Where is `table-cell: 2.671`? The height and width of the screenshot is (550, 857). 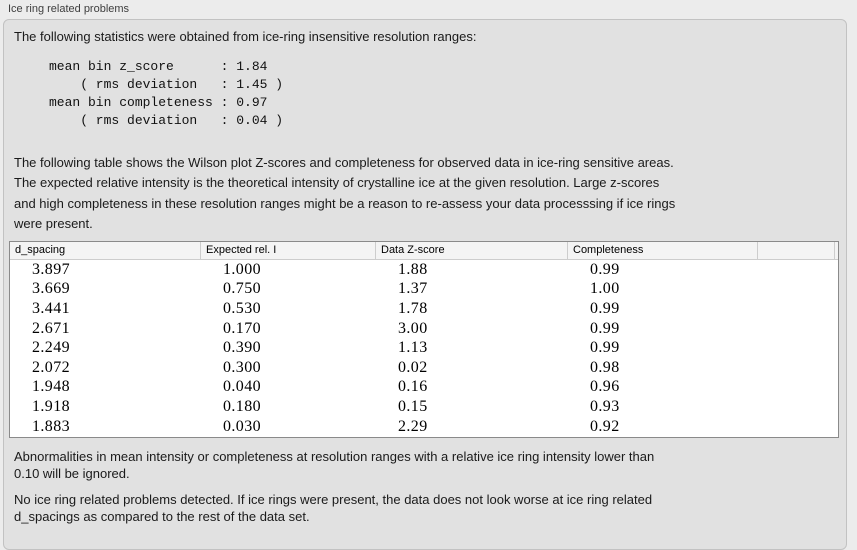 table-cell: 2.671 is located at coordinates (51, 328).